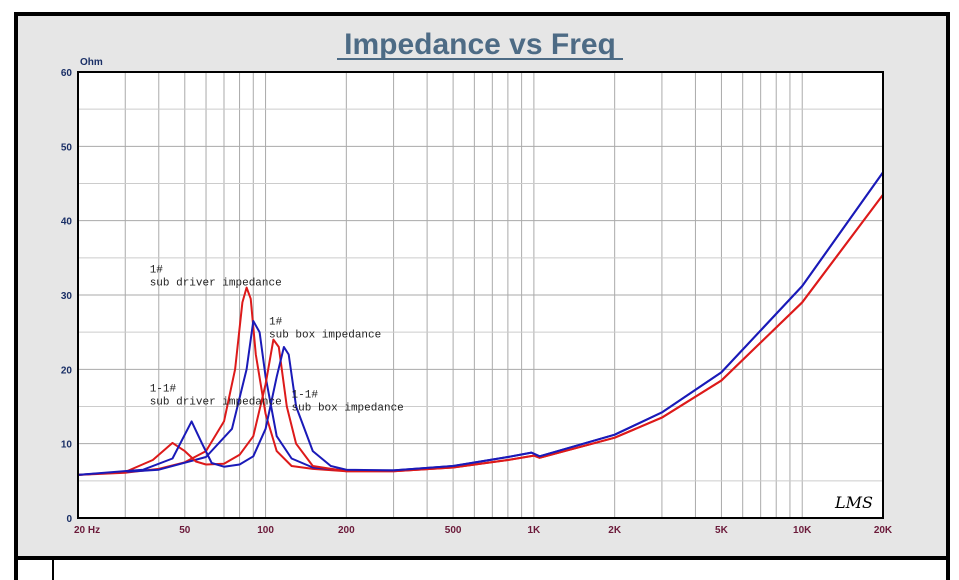 The image size is (959, 580). I want to click on chart-title: Impedance vs Freq, so click(480, 44).